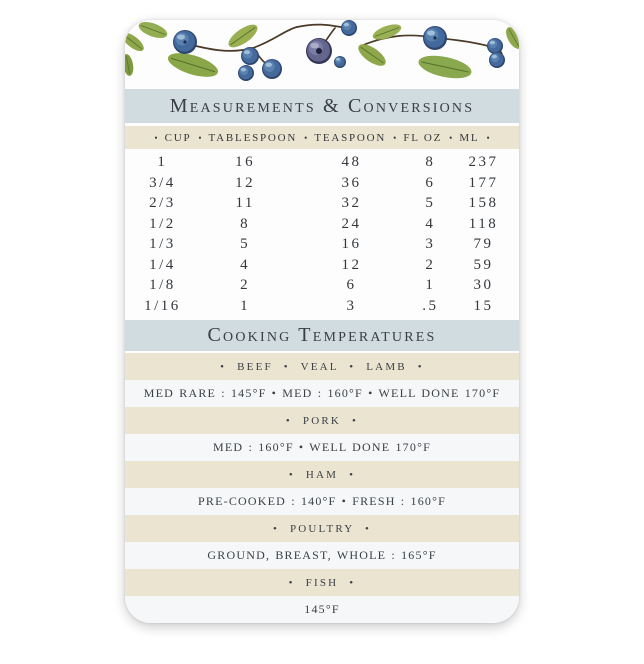 The width and height of the screenshot is (644, 664). Describe the element at coordinates (351, 182) in the screenshot. I see `conversion-value: 36` at that location.